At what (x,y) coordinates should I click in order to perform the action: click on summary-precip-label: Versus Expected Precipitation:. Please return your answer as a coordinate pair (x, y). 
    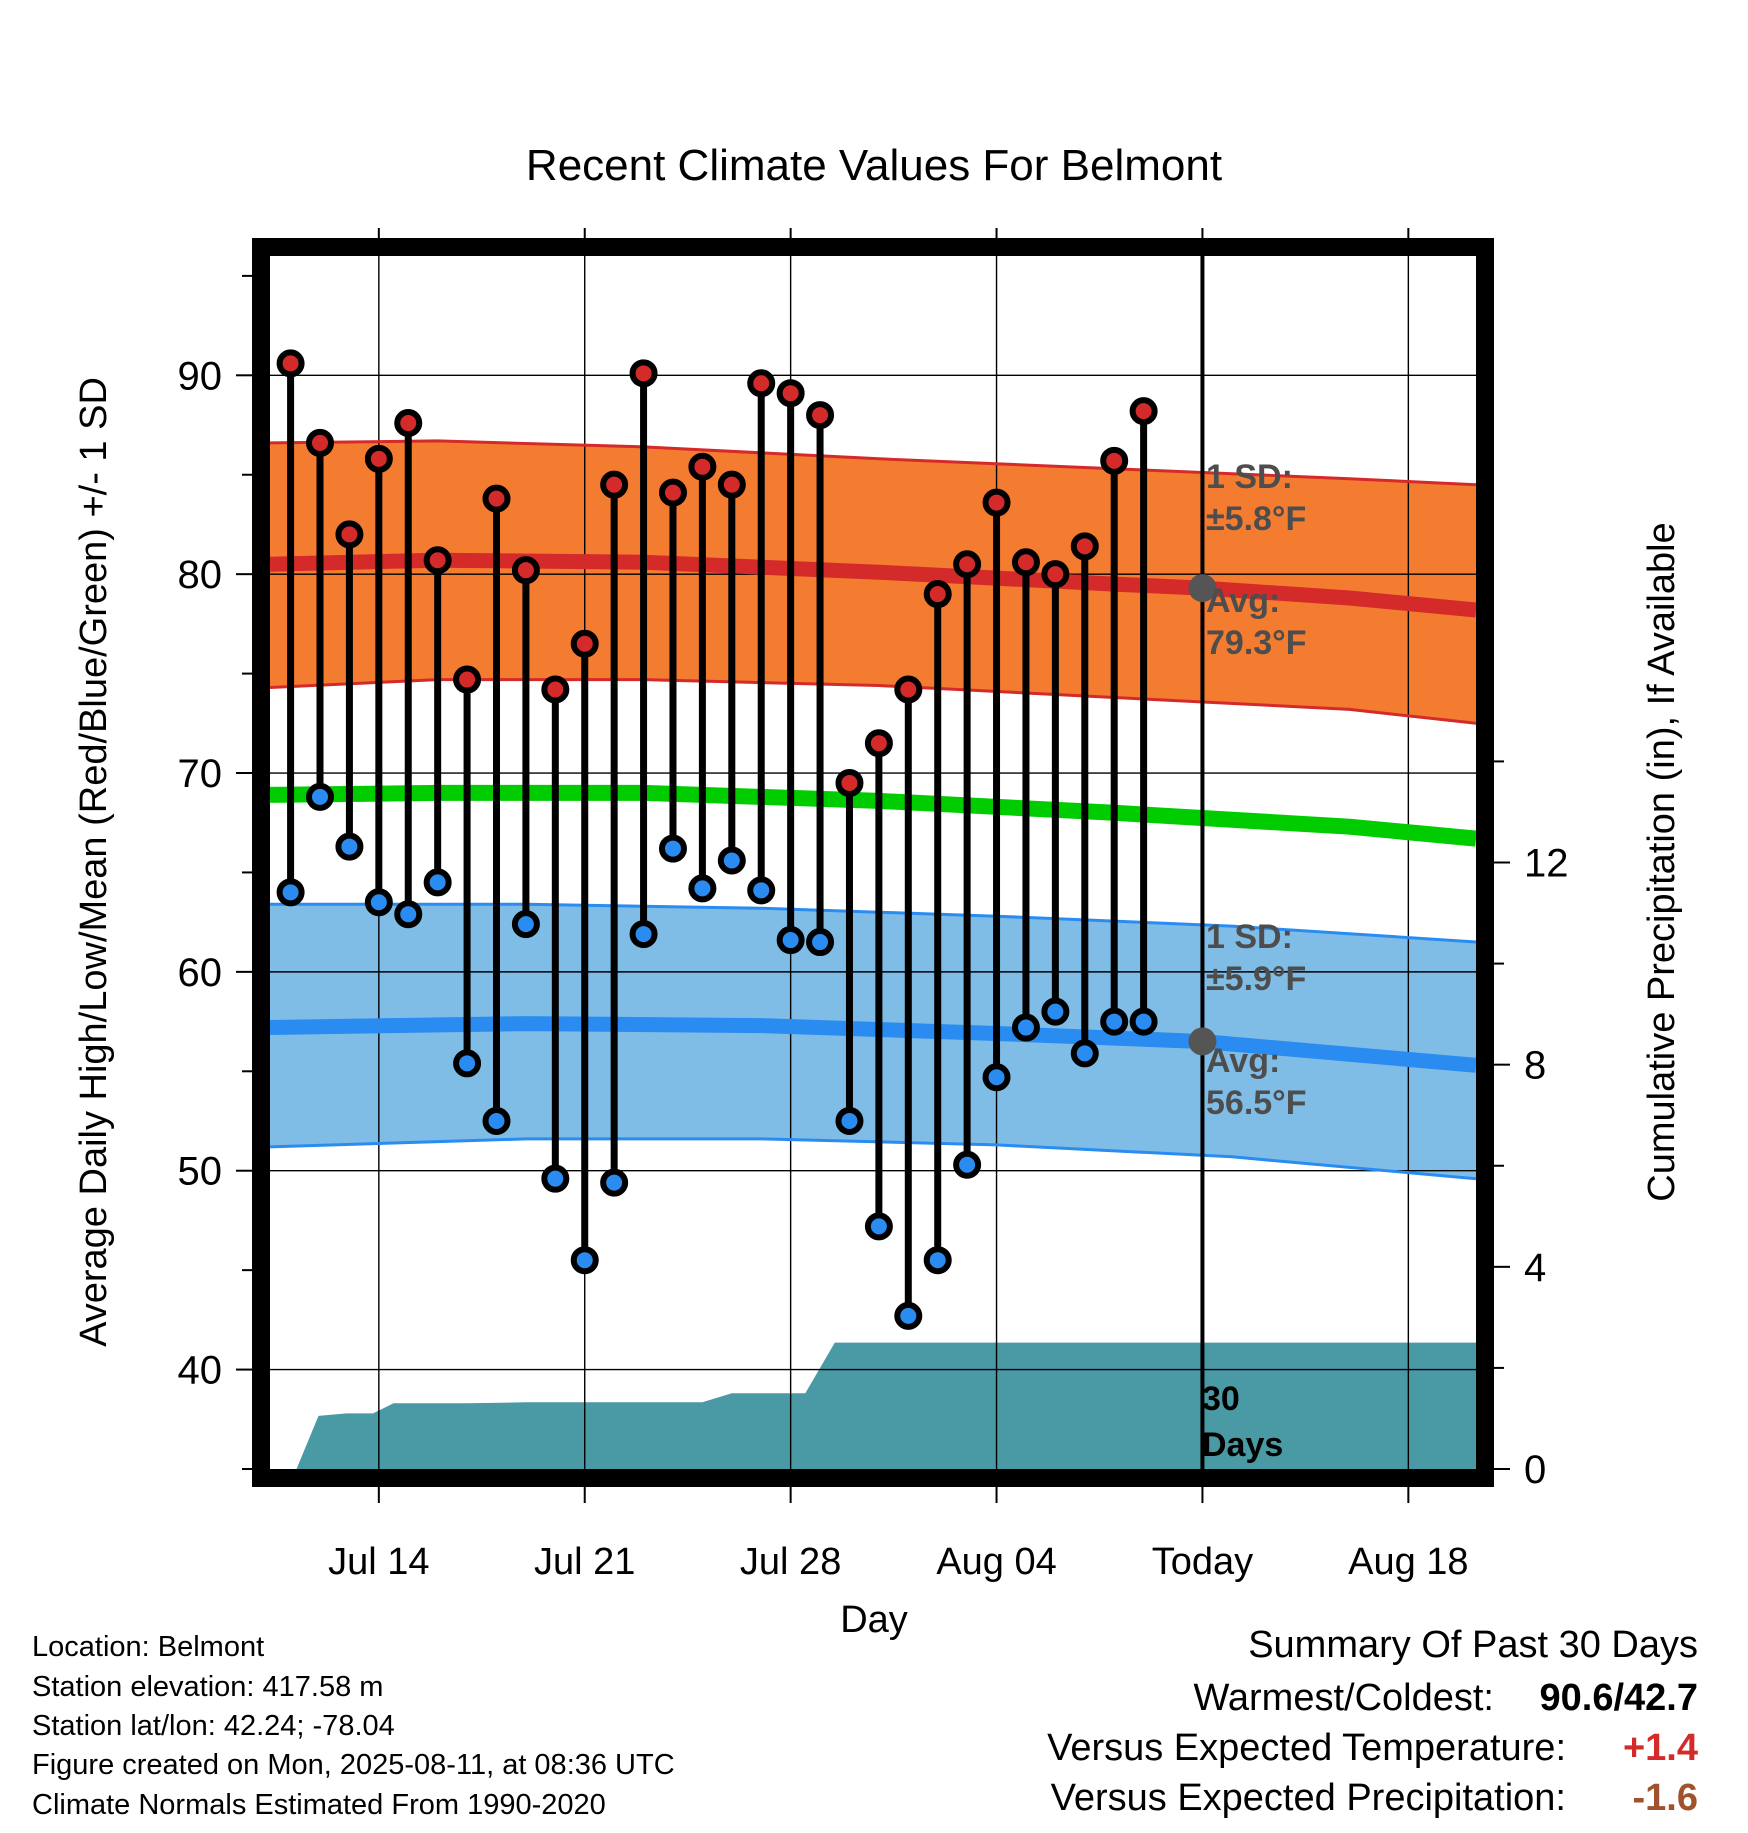
    Looking at the image, I should click on (1308, 1798).